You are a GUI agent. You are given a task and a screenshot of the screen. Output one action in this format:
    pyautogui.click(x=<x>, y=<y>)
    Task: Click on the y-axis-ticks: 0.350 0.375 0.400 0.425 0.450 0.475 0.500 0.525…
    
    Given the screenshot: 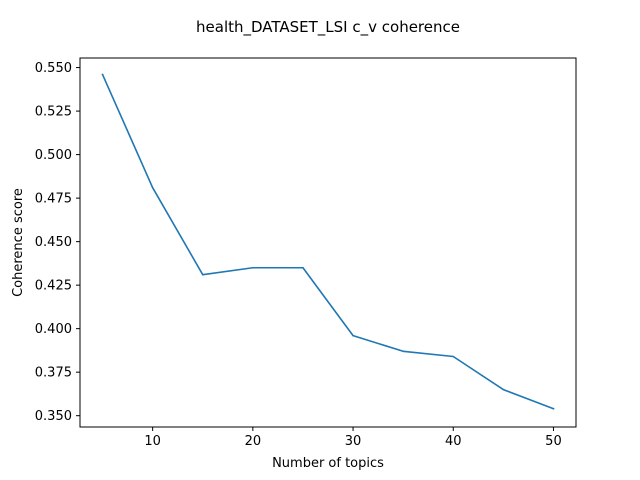 What is the action you would take?
    pyautogui.click(x=57, y=242)
    